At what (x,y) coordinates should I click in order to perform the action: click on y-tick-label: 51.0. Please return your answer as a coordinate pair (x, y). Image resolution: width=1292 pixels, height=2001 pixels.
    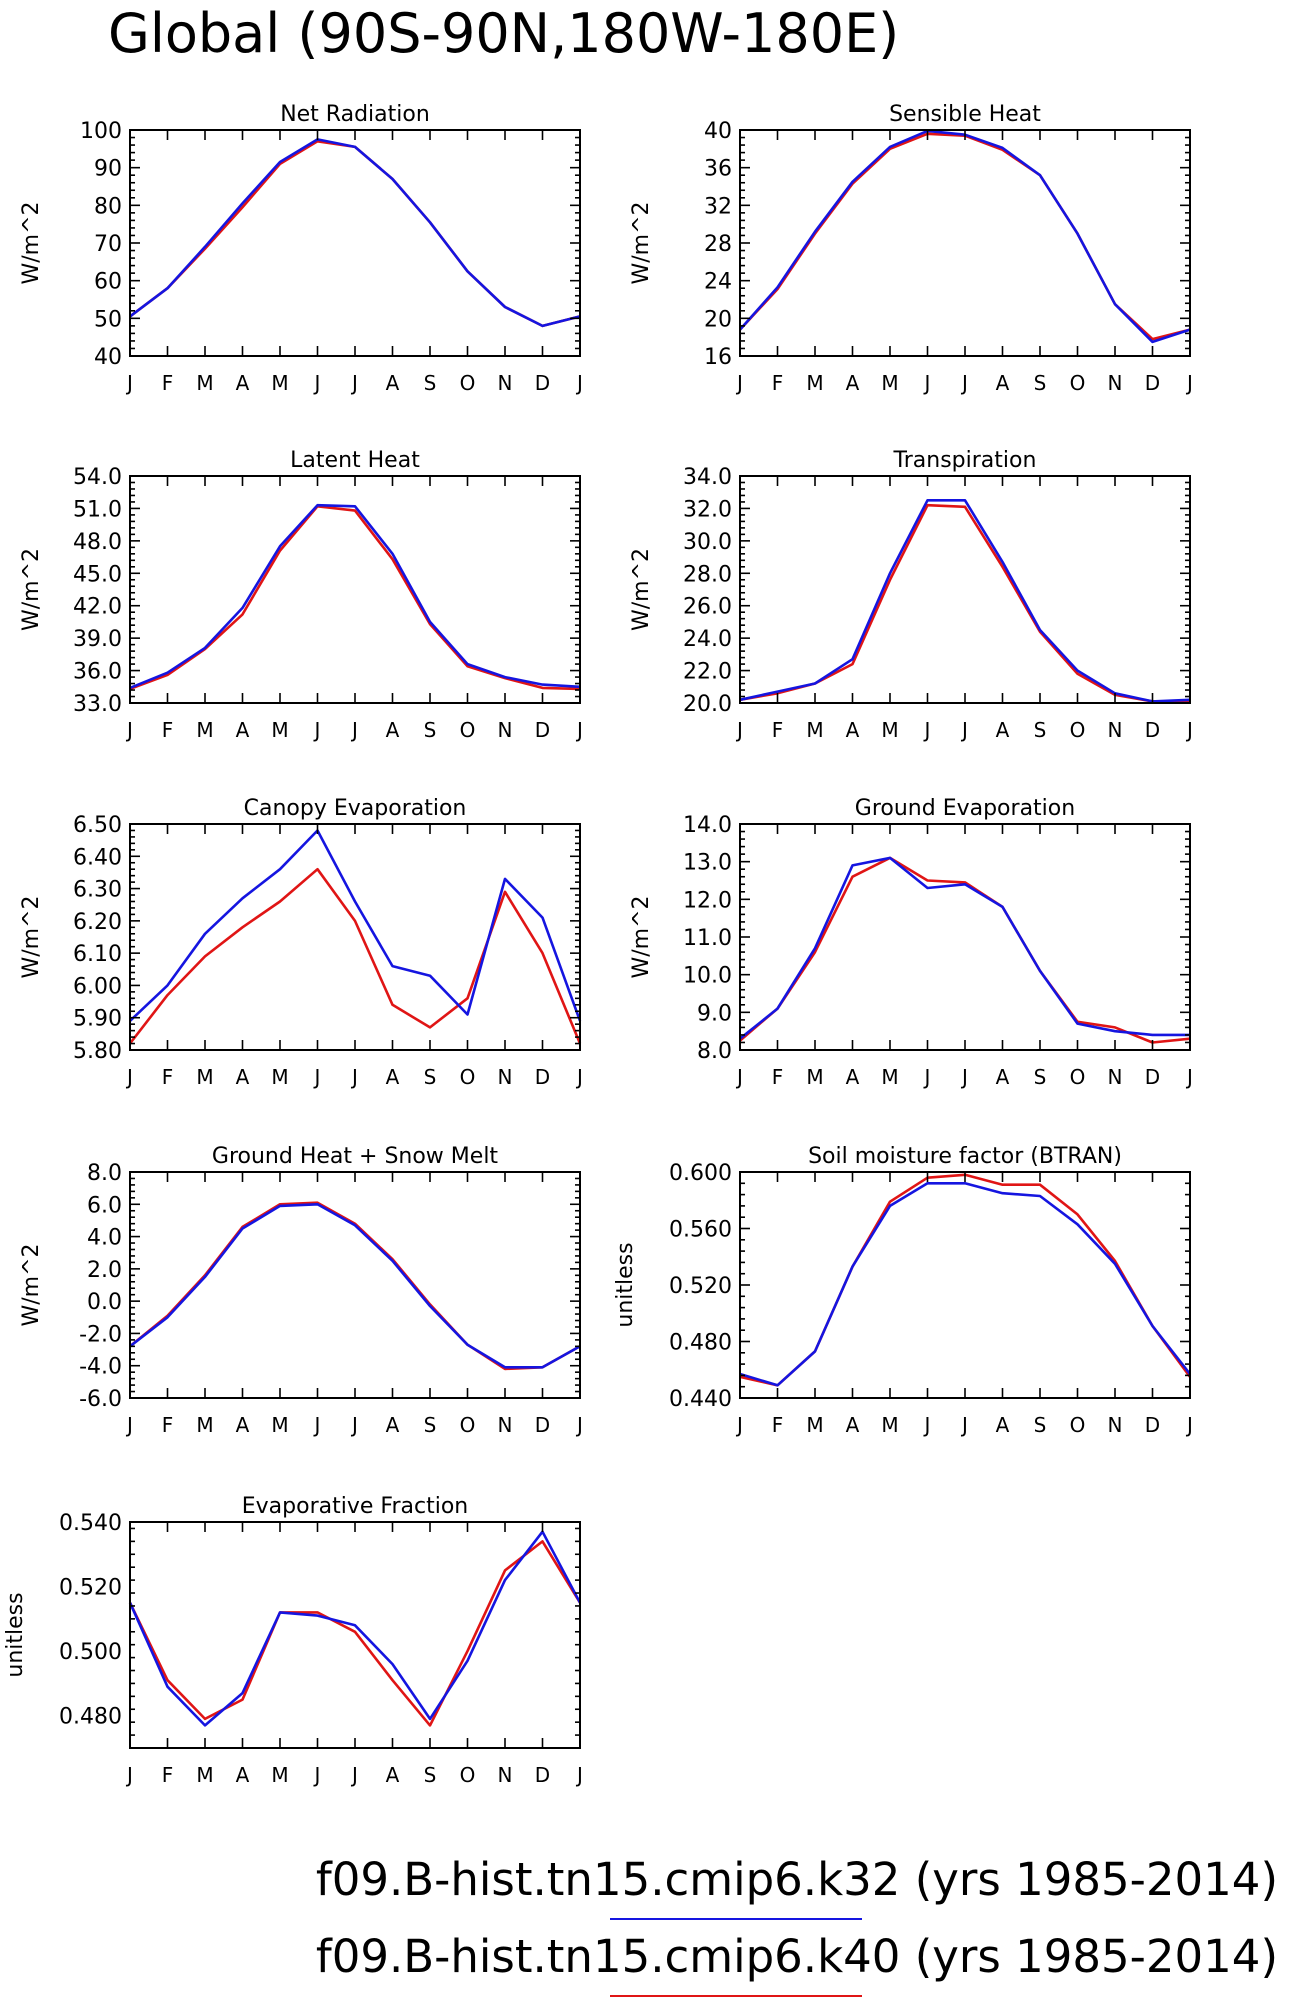
    Looking at the image, I should click on (97, 509).